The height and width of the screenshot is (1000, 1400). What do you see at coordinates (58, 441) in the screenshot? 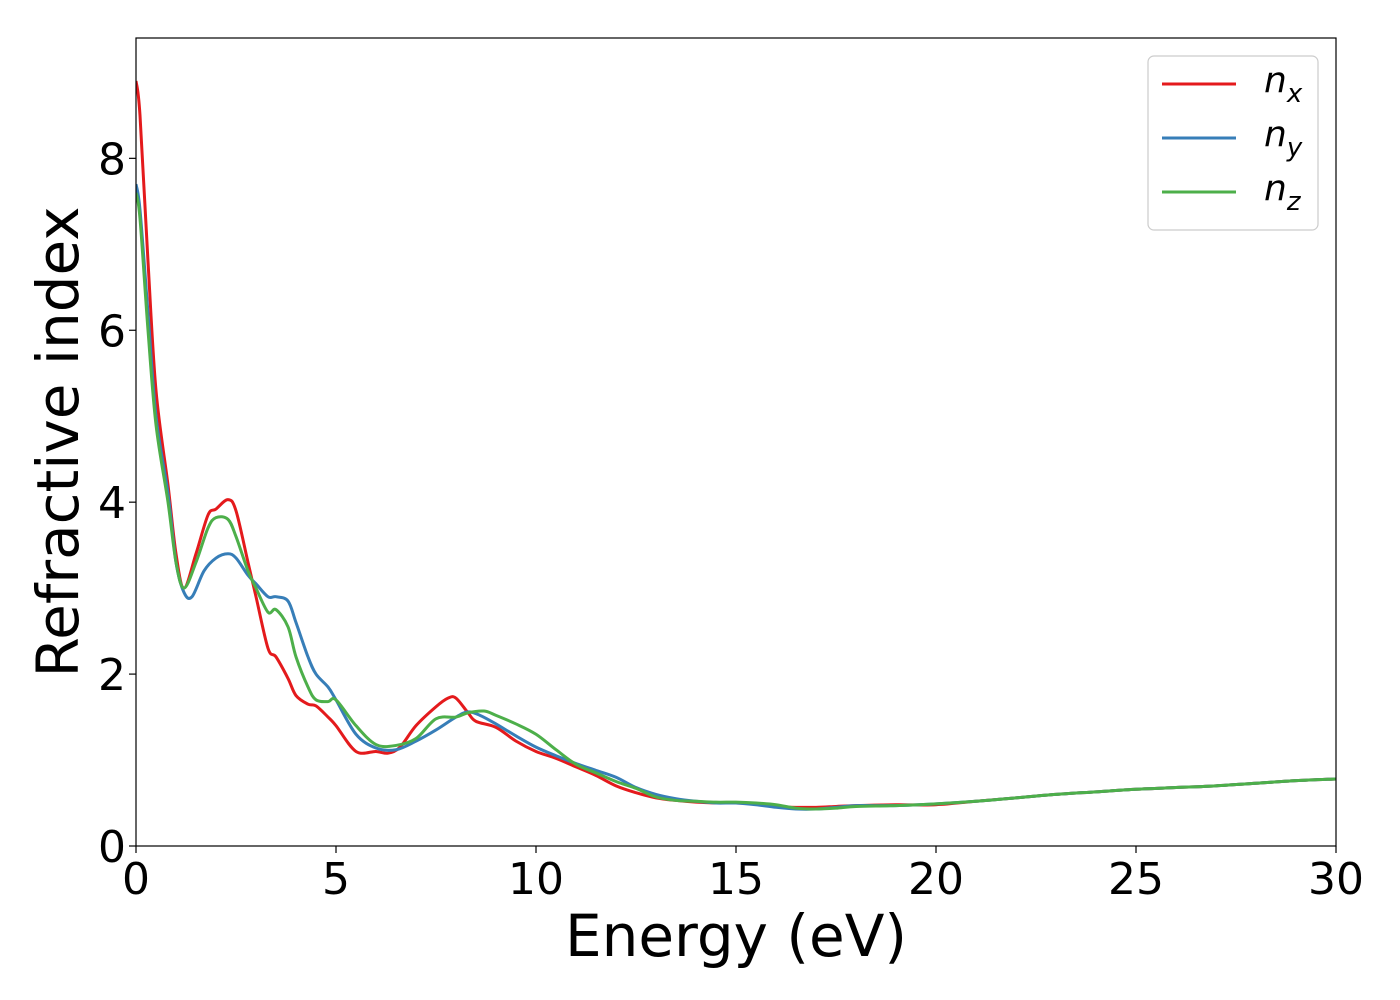
I see `y-axis-label: Refractive index` at bounding box center [58, 441].